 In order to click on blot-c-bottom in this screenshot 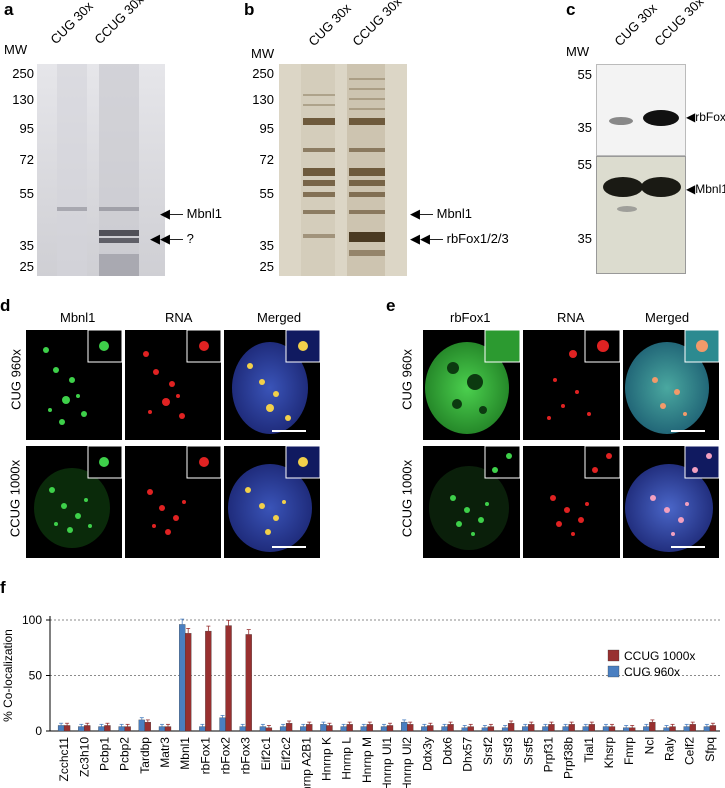, I will do `click(641, 215)`.